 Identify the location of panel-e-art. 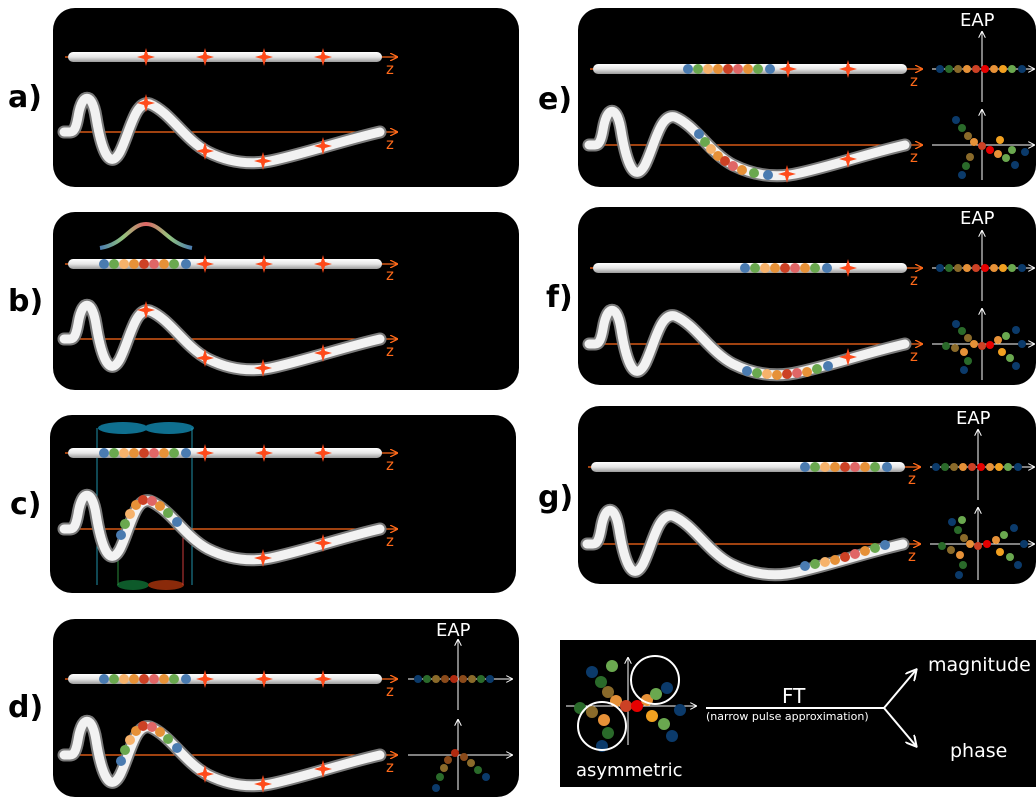
(811, 107).